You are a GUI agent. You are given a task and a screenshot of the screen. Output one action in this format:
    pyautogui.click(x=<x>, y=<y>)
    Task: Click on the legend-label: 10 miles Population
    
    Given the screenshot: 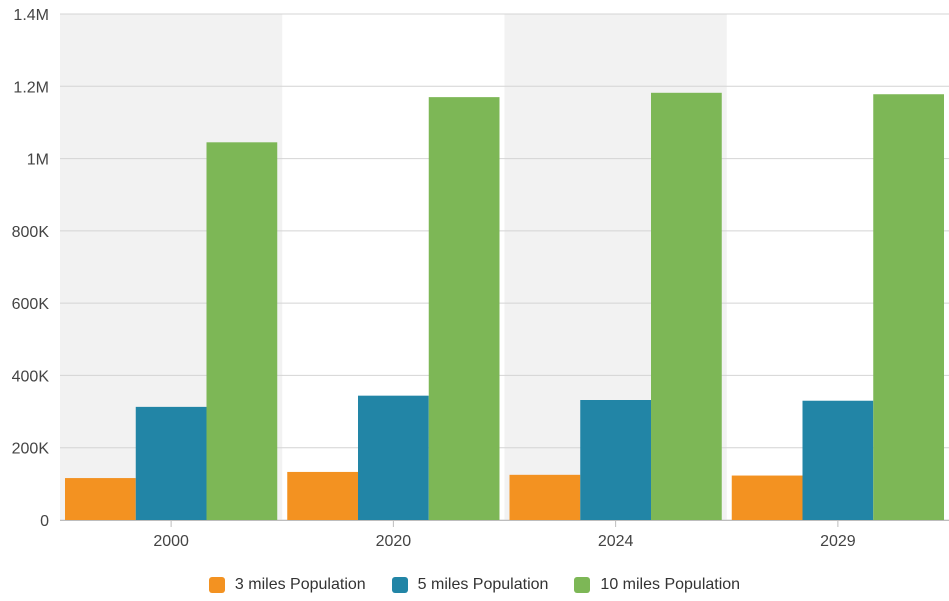 What is the action you would take?
    pyautogui.click(x=670, y=584)
    